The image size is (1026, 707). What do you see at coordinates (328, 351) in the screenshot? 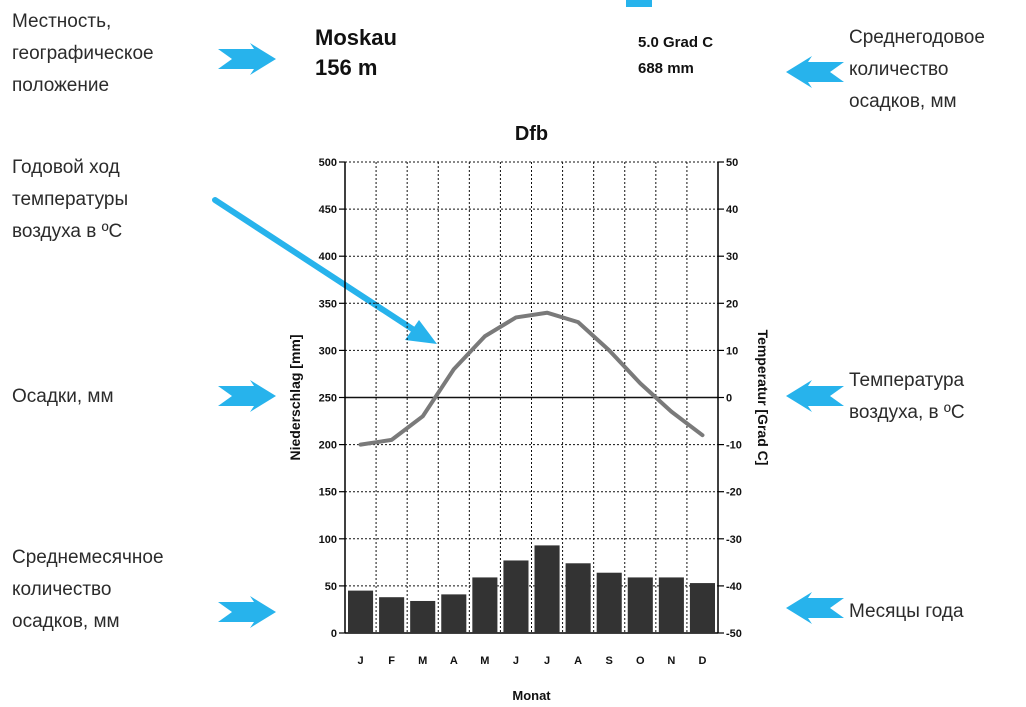
I see `left-tick-label: 300` at bounding box center [328, 351].